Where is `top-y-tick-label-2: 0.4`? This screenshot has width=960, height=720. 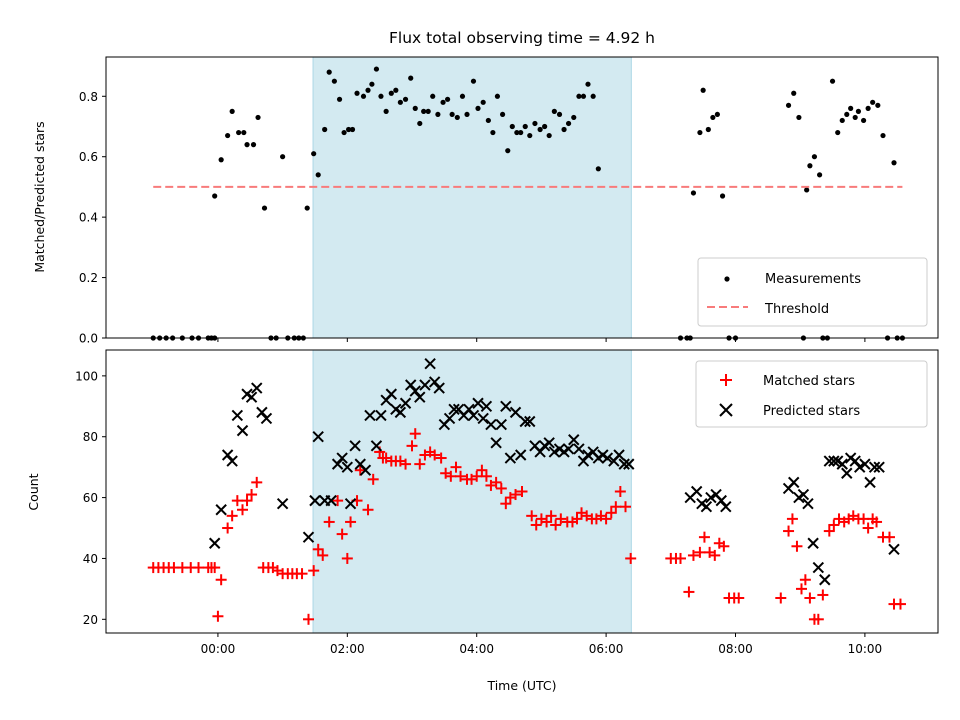
top-y-tick-label-2: 0.4 is located at coordinates (88, 218).